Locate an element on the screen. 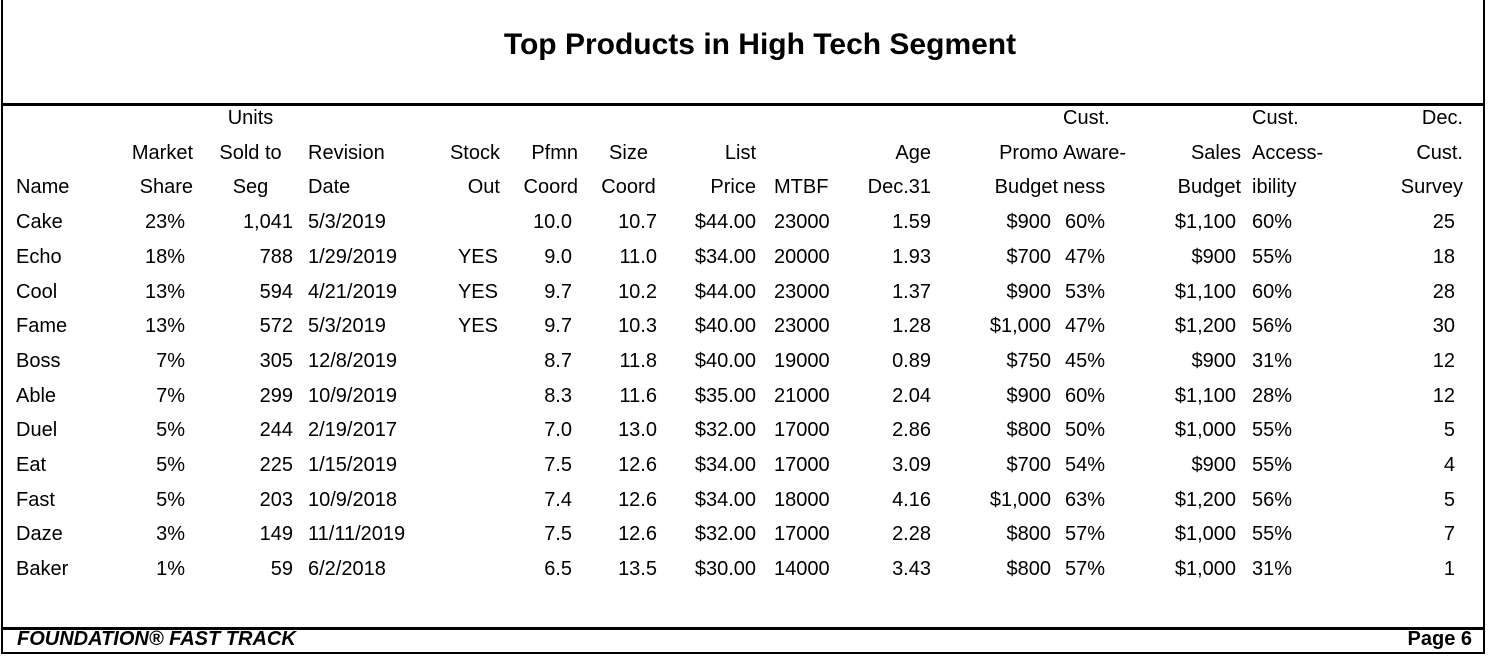 The image size is (1510, 658). column-header: Share is located at coordinates (166, 187).